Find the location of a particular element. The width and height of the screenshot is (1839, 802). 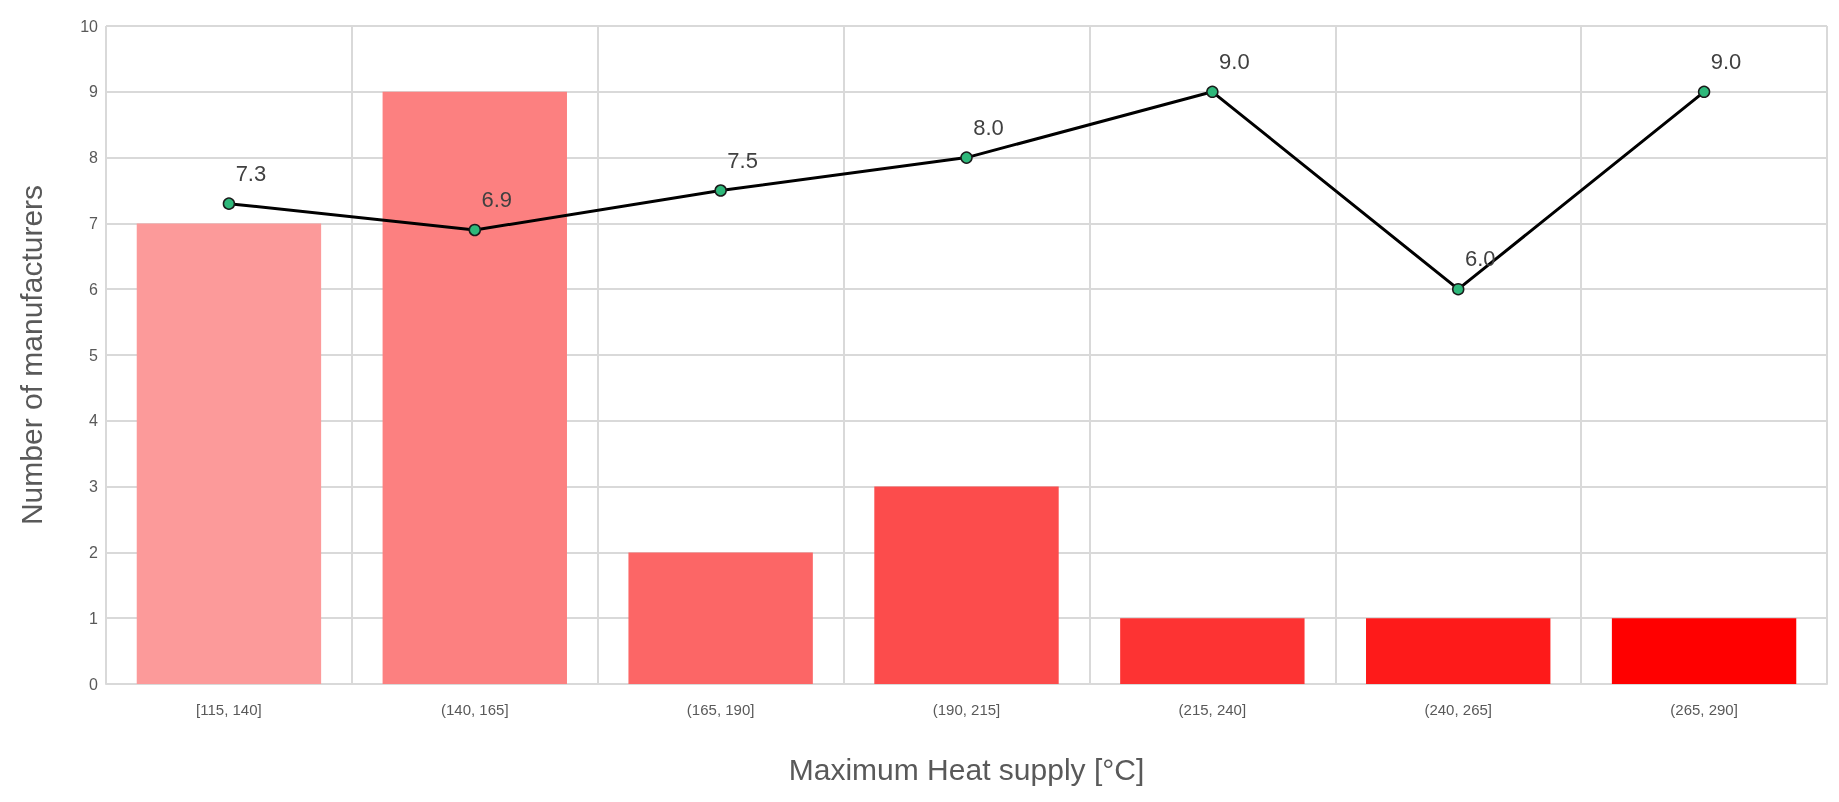

data-label: 7.5 is located at coordinates (742, 160).